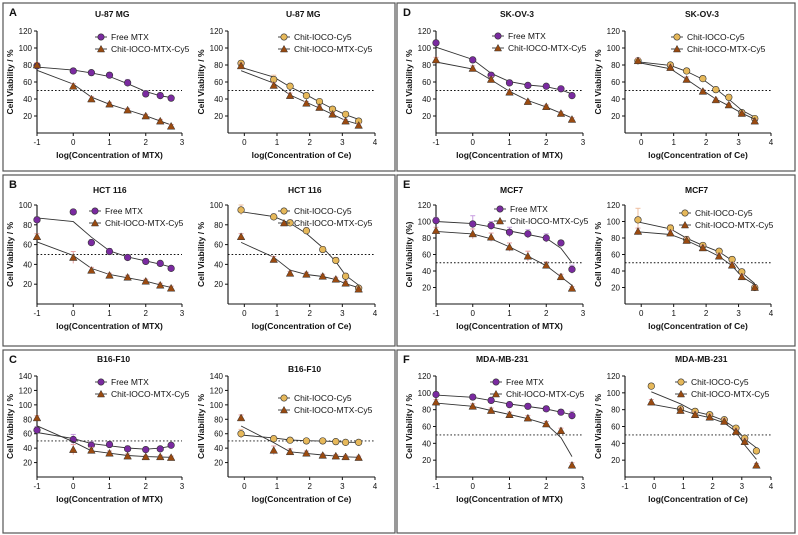 The width and height of the screenshot is (798, 535). Describe the element at coordinates (37, 142) in the screenshot. I see `x-tick-label: -1` at that location.